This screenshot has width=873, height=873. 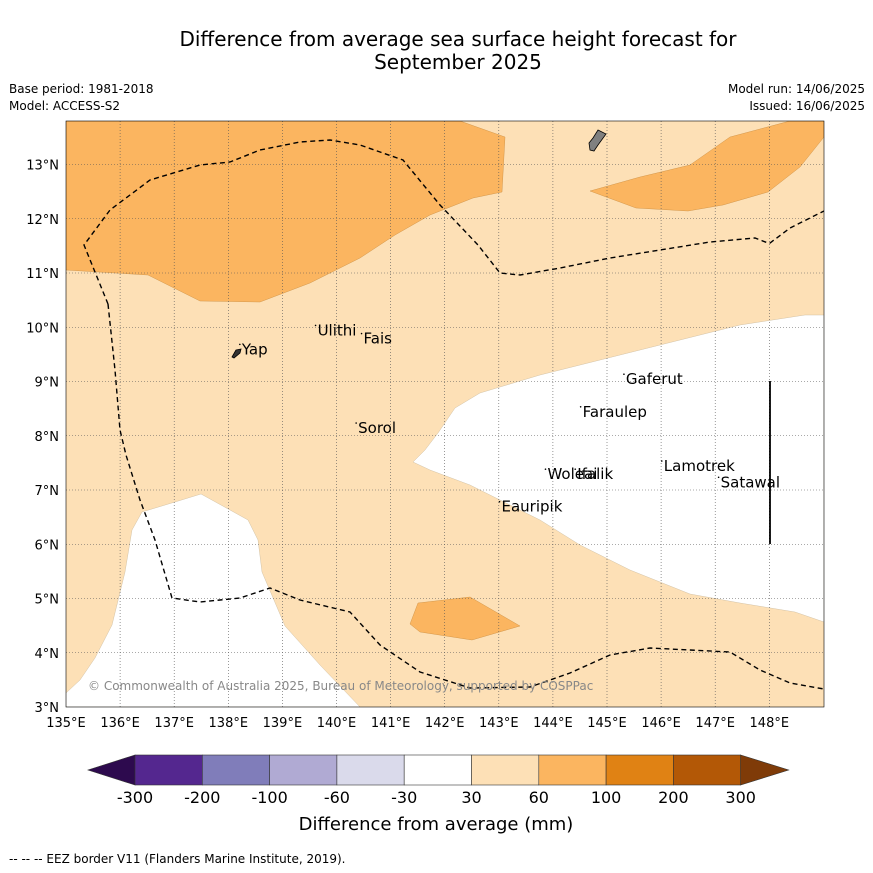 What do you see at coordinates (269, 797) in the screenshot?
I see `colorbar-tick-label: -100` at bounding box center [269, 797].